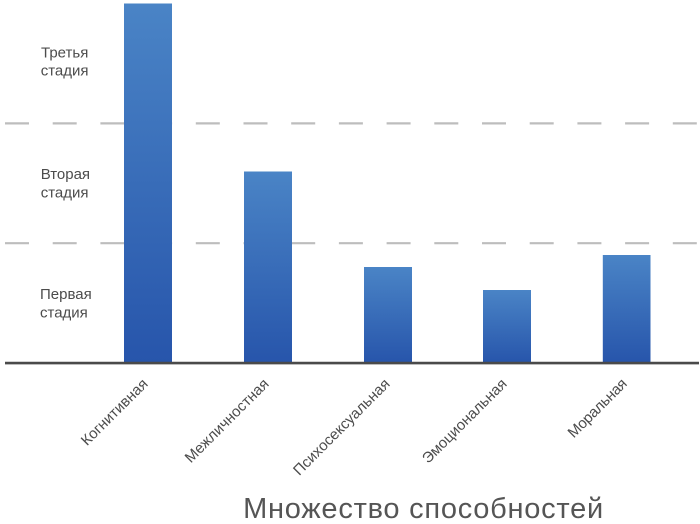 Image resolution: width=700 pixels, height=524 pixels. I want to click on svg-text: Вторая, so click(65, 174).